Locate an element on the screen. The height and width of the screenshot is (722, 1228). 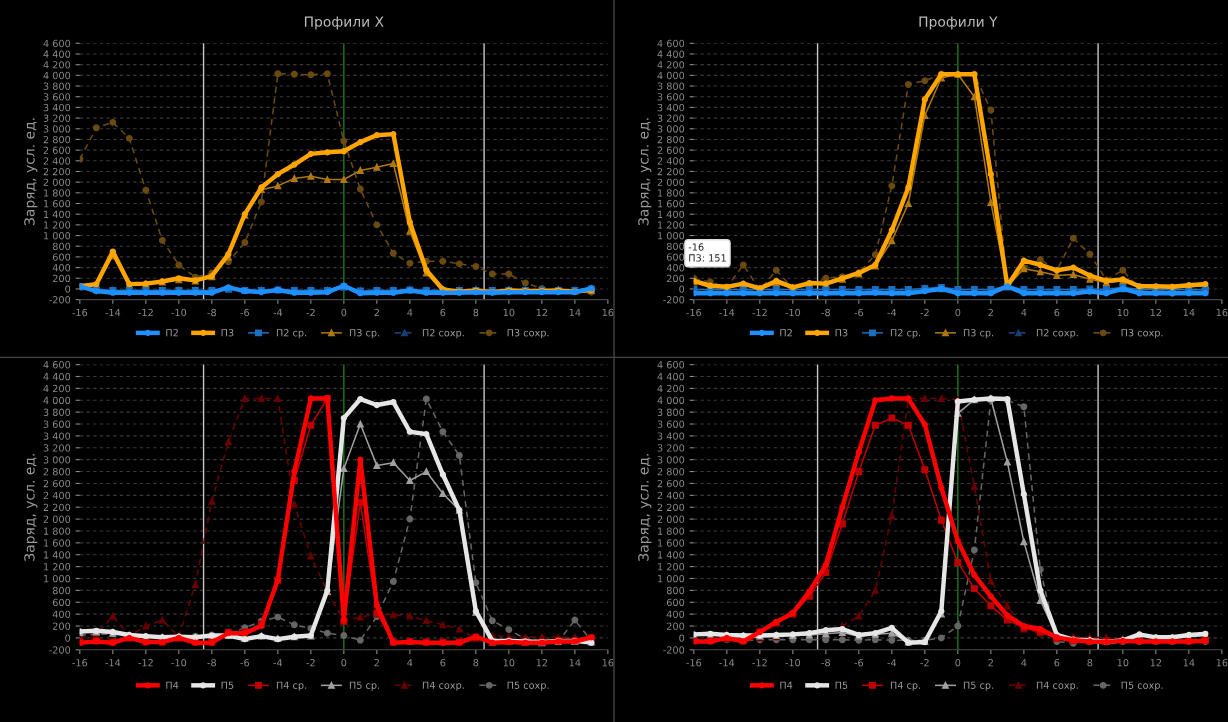
annotation: -16 П3: 151 is located at coordinates (707, 252).